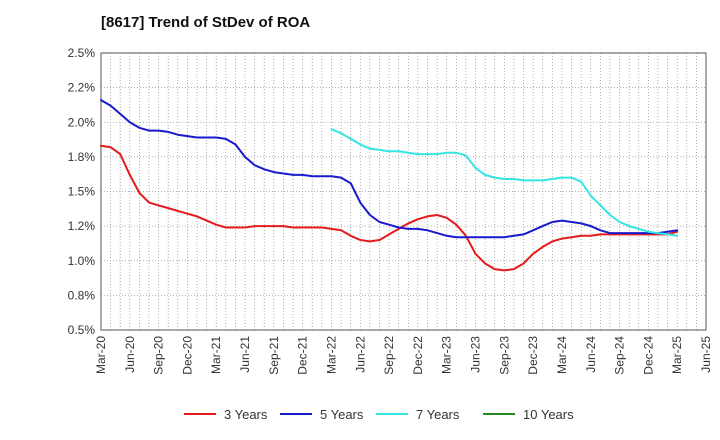 This screenshot has width=720, height=440. Describe the element at coordinates (620, 355) in the screenshot. I see `x-tick-label: Sep-24` at that location.